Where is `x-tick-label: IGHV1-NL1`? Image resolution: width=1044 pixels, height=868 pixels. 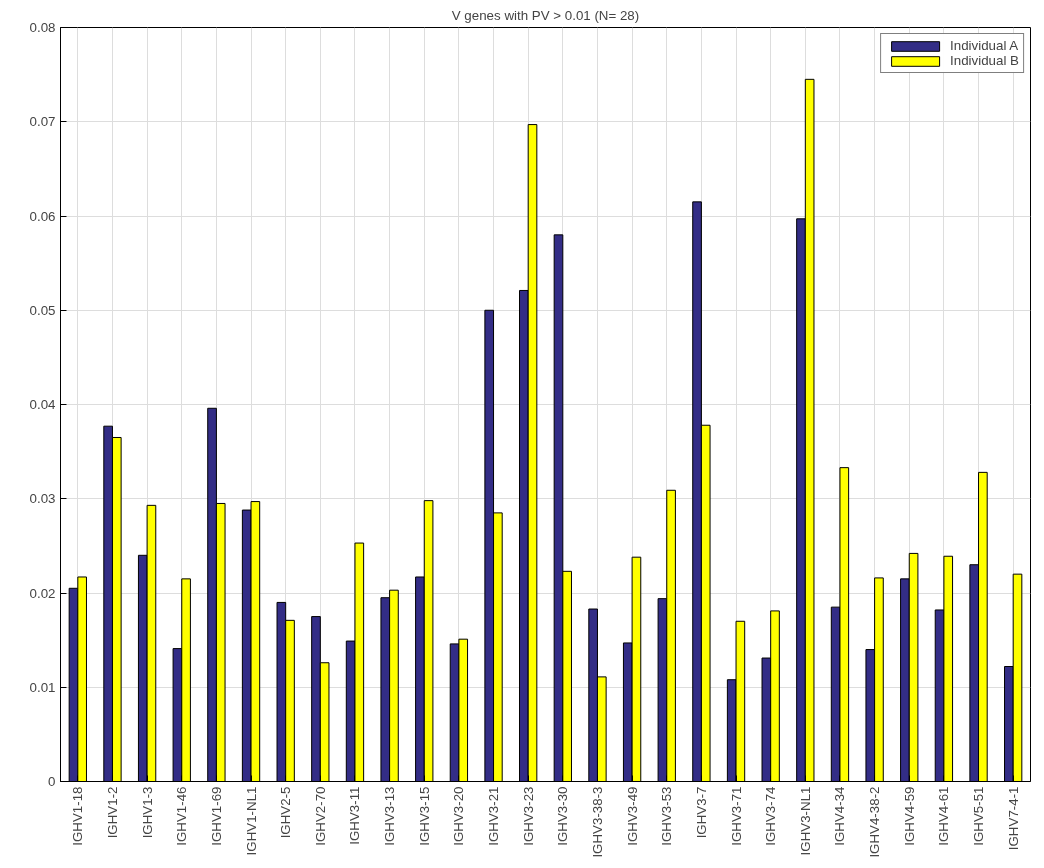
x-tick-label: IGHV1-NL1 is located at coordinates (251, 821).